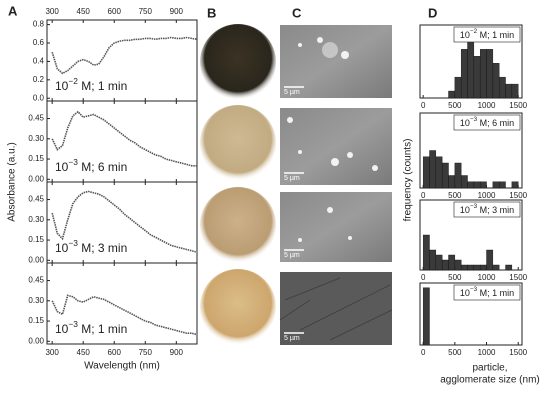  I want to click on x-tick-label: 900, so click(177, 352).